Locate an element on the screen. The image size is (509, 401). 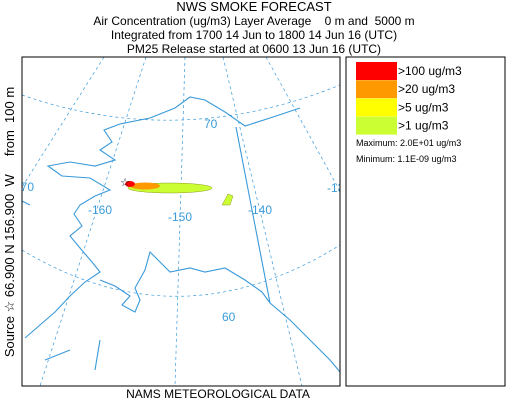
border is located at coordinates (253, 215).